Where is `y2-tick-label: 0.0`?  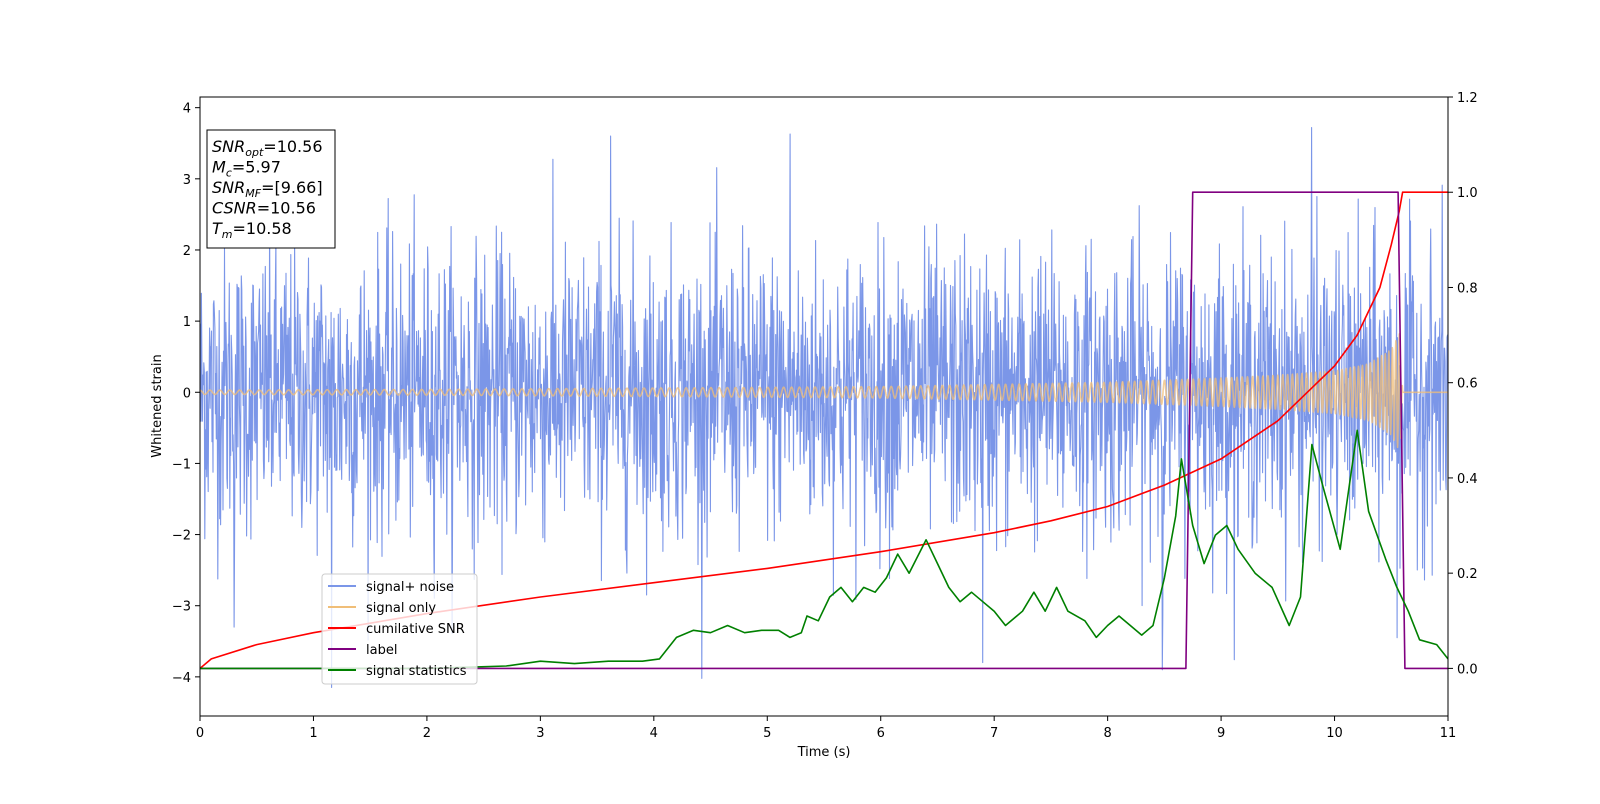 y2-tick-label: 0.0 is located at coordinates (1467, 669).